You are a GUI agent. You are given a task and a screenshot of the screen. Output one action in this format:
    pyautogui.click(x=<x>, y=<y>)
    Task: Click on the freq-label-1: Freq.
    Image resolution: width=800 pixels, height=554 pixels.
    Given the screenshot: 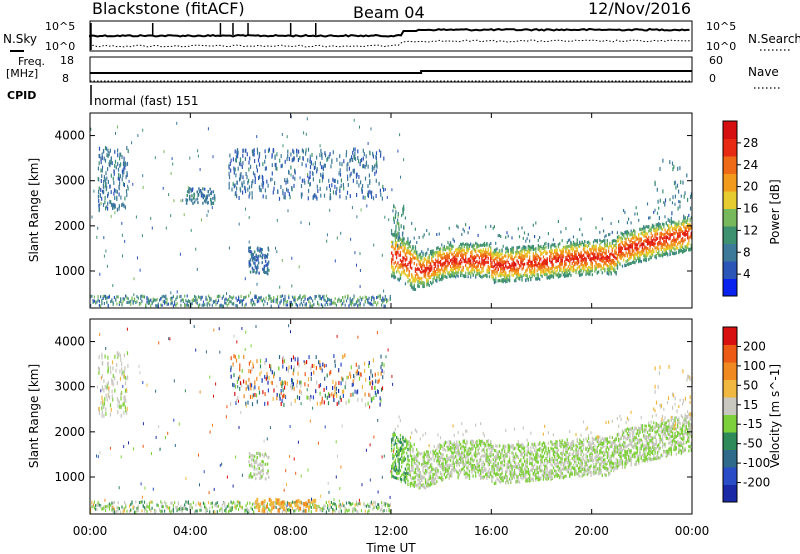 What is the action you would take?
    pyautogui.click(x=31, y=61)
    